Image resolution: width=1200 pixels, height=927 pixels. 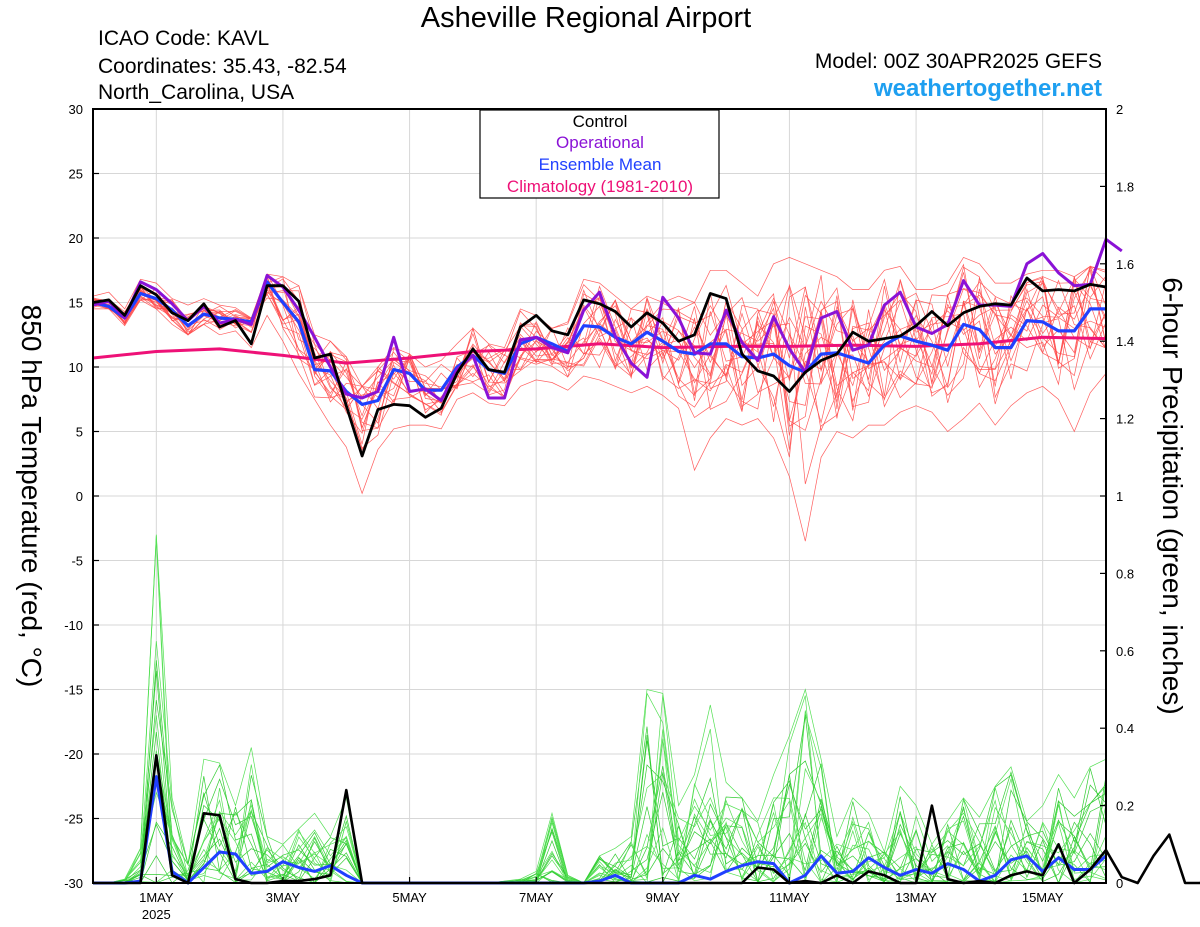 What do you see at coordinates (536, 897) in the screenshot?
I see `x-tick-label: 7MAY` at bounding box center [536, 897].